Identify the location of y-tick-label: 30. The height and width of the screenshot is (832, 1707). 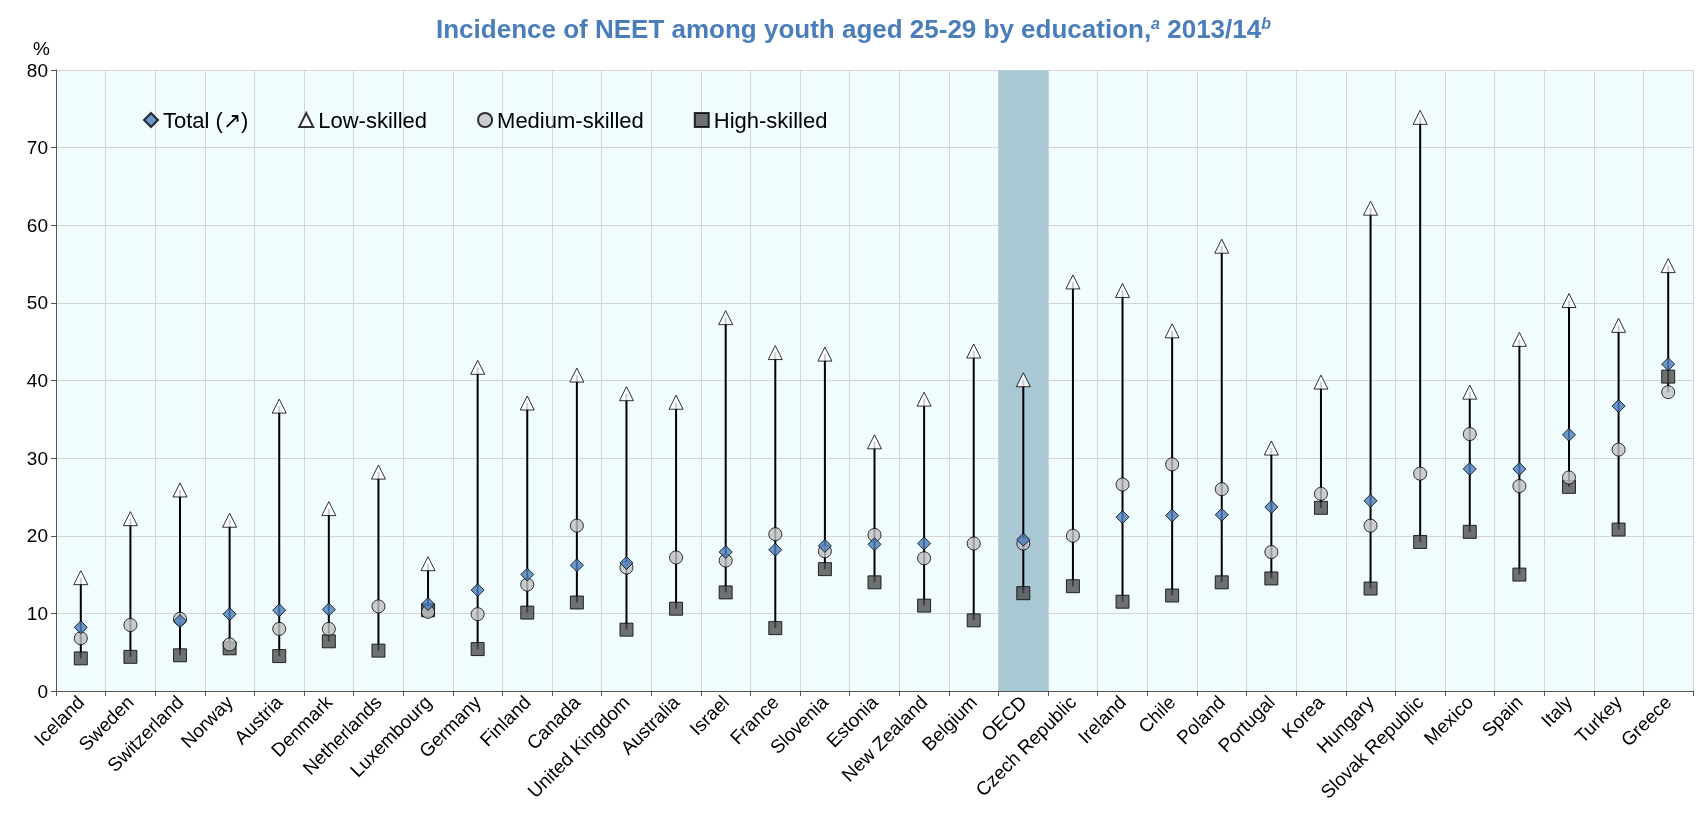
(37, 458).